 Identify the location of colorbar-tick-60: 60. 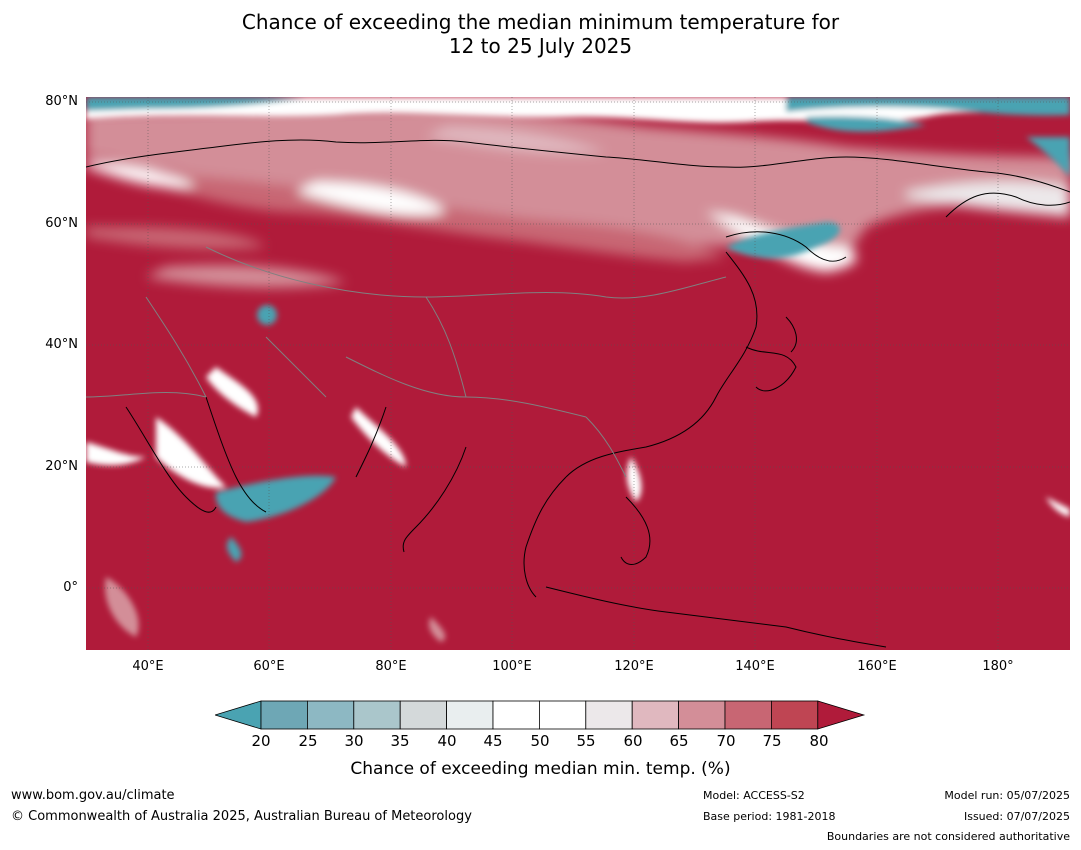
(633, 741).